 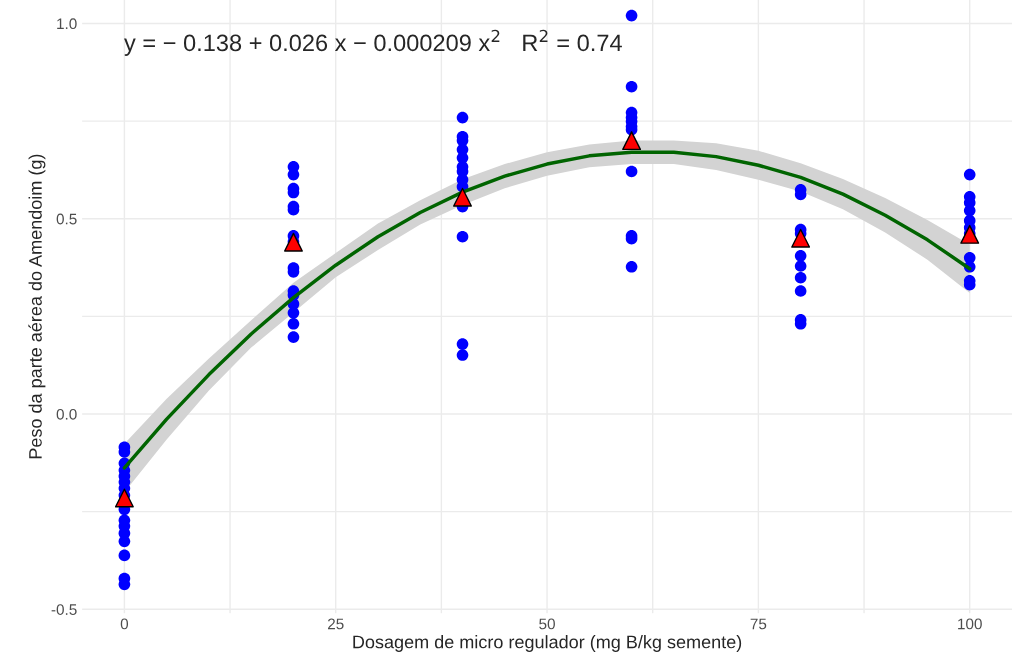 What do you see at coordinates (64, 609) in the screenshot?
I see `y-tick-label: -0.5` at bounding box center [64, 609].